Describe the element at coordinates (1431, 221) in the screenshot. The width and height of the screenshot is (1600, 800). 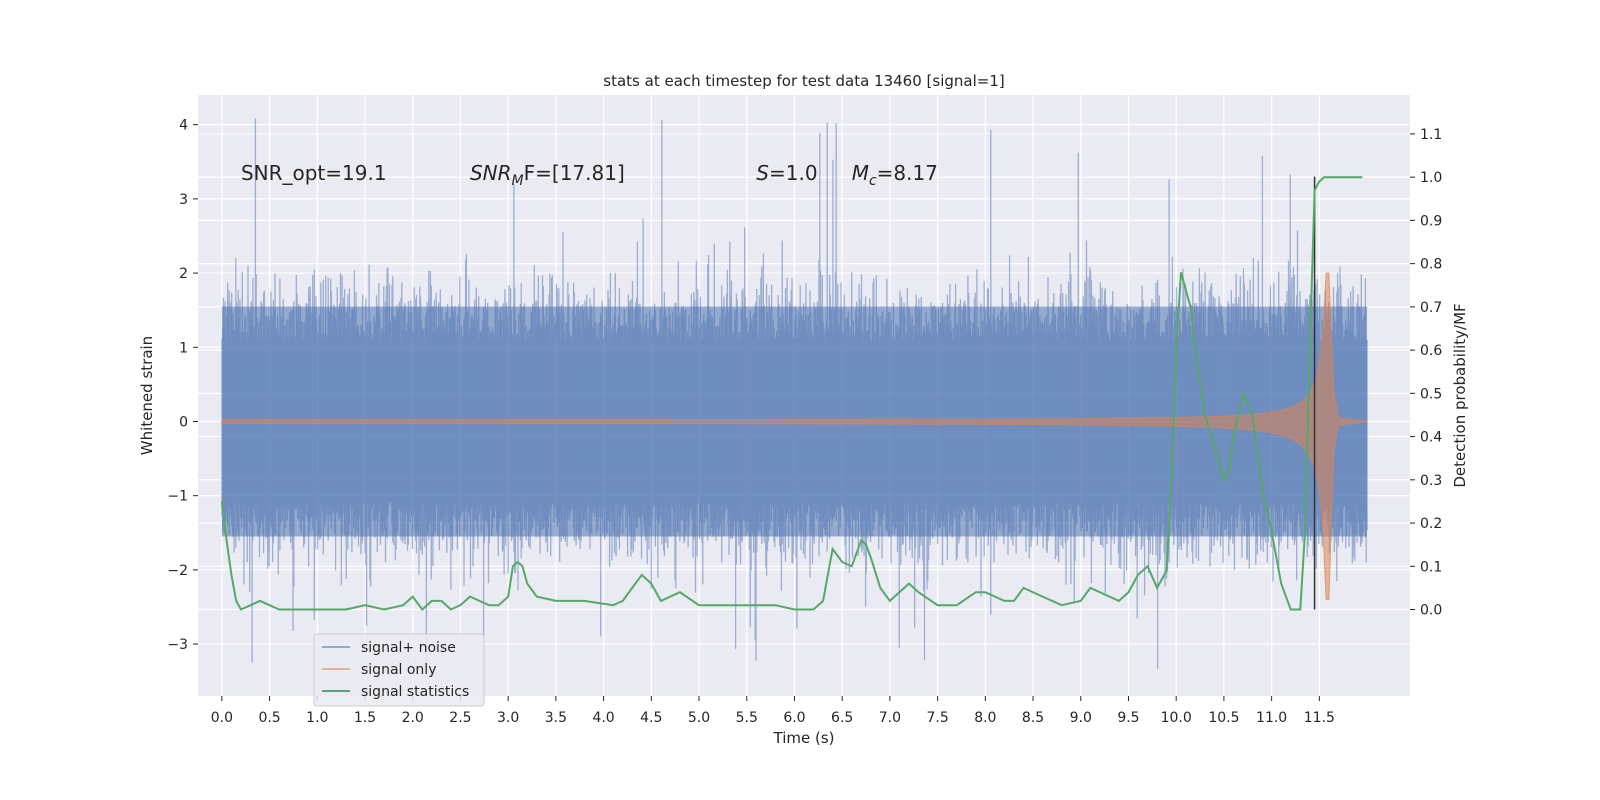
I see `y-right-tick-label: 0.9` at that location.